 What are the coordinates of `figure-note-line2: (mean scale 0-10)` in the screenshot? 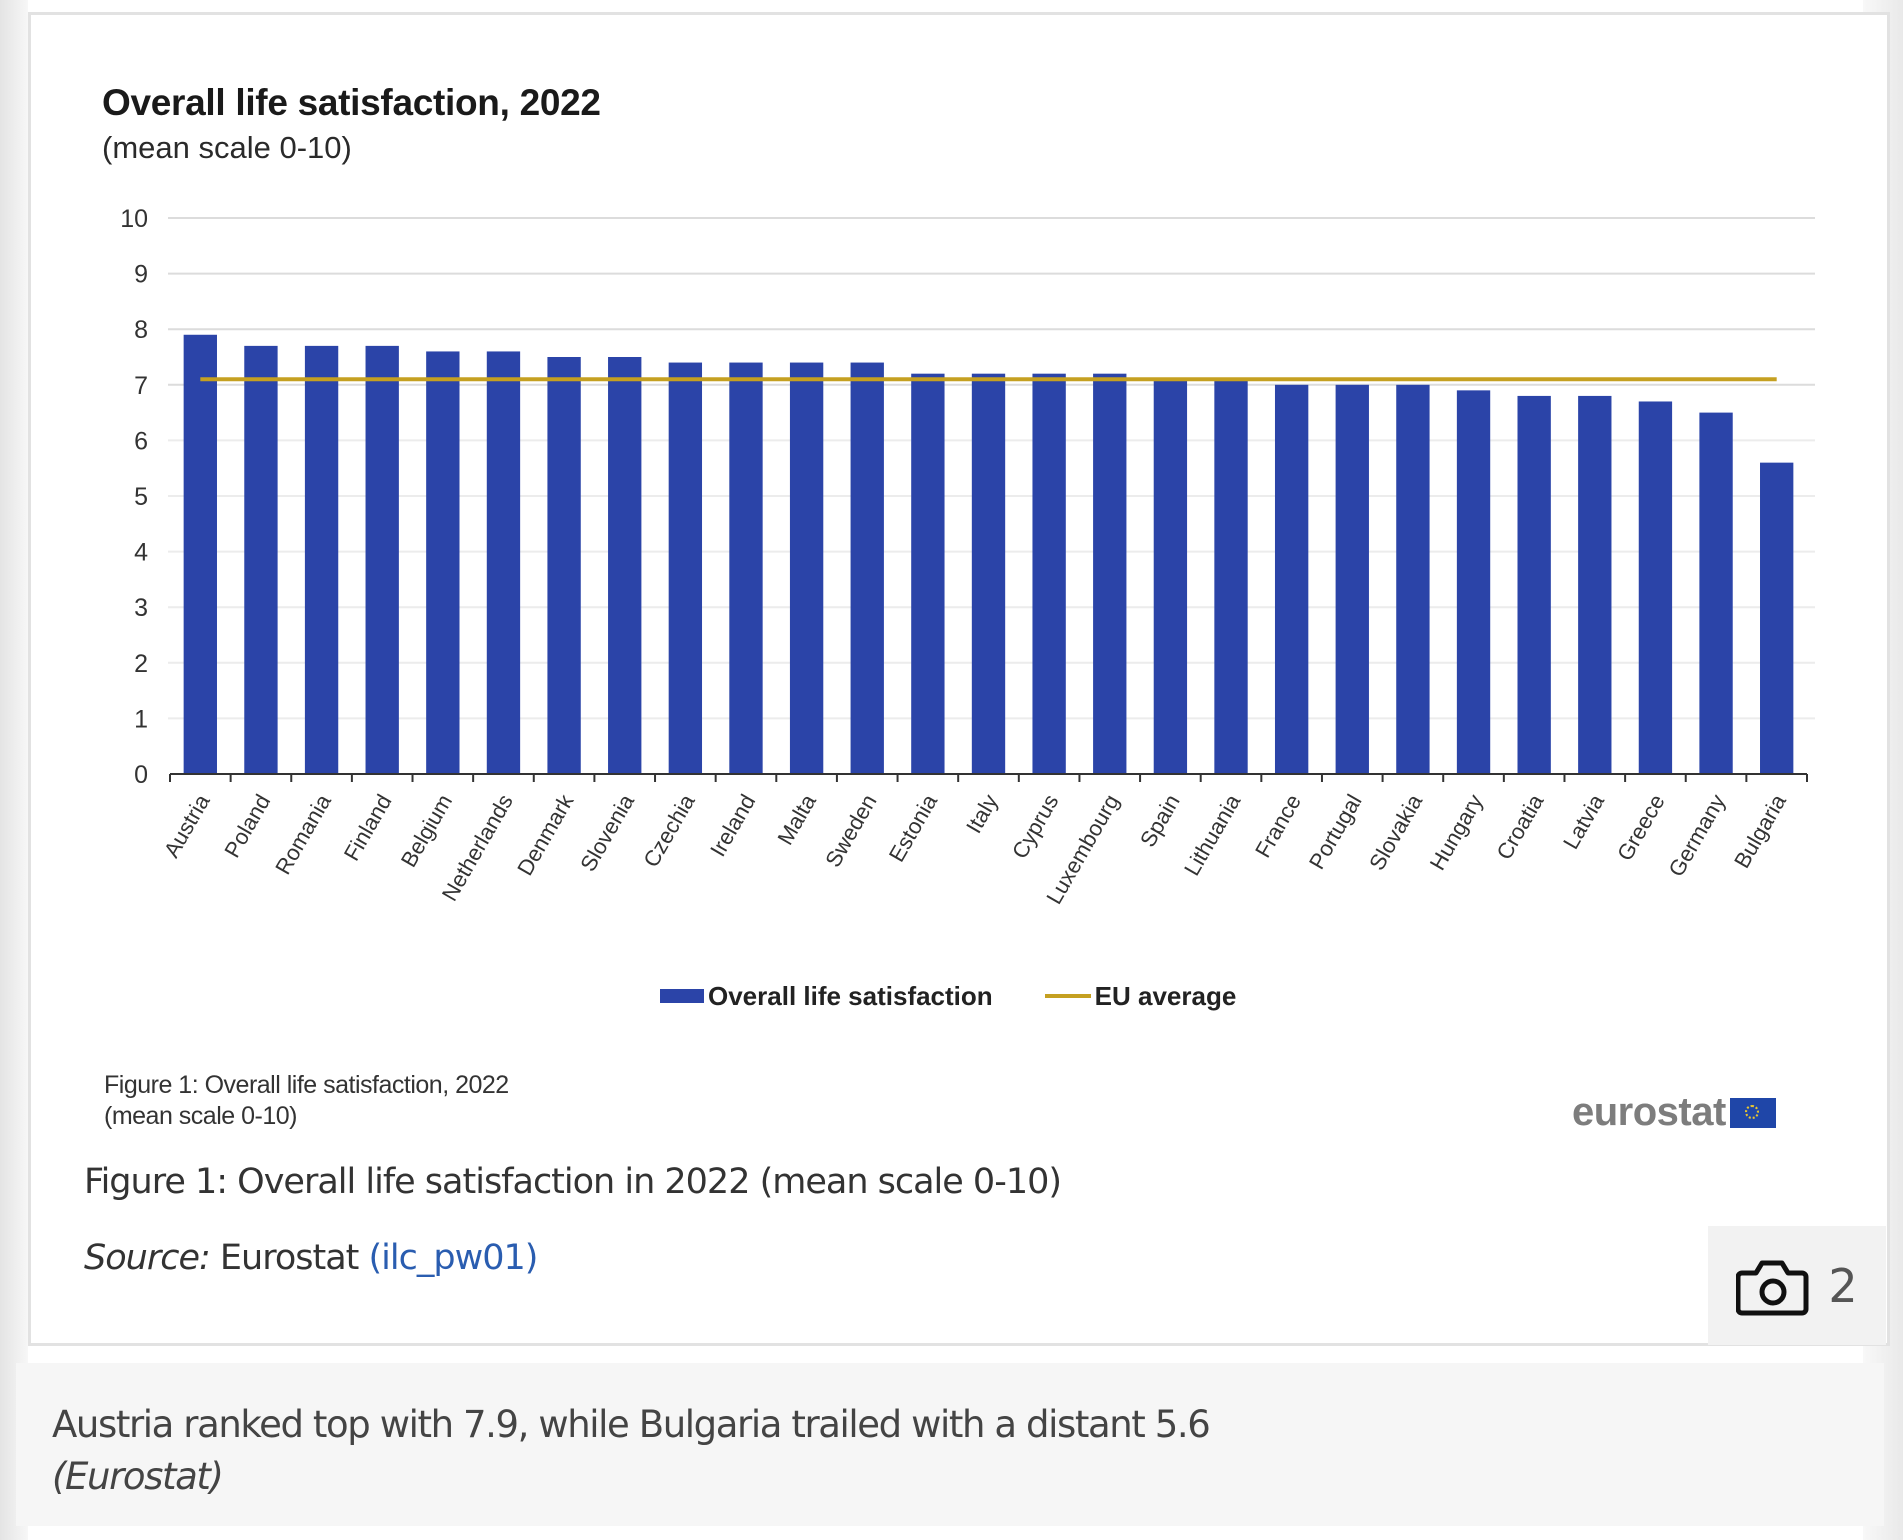 It's located at (200, 1116).